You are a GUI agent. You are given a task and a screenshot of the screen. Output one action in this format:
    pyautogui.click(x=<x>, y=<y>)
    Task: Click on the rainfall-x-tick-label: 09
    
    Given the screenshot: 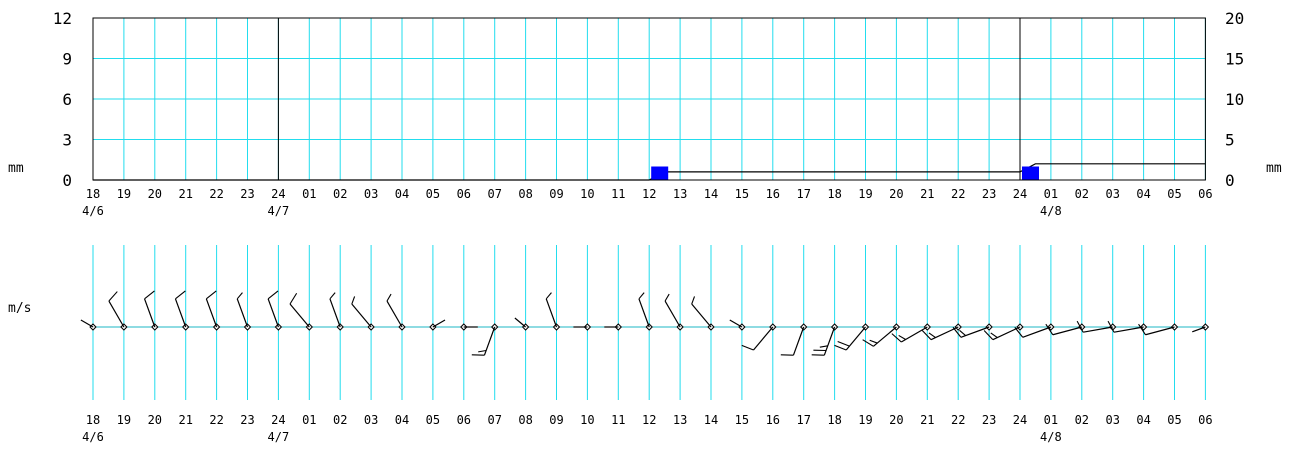 What is the action you would take?
    pyautogui.click(x=556, y=194)
    